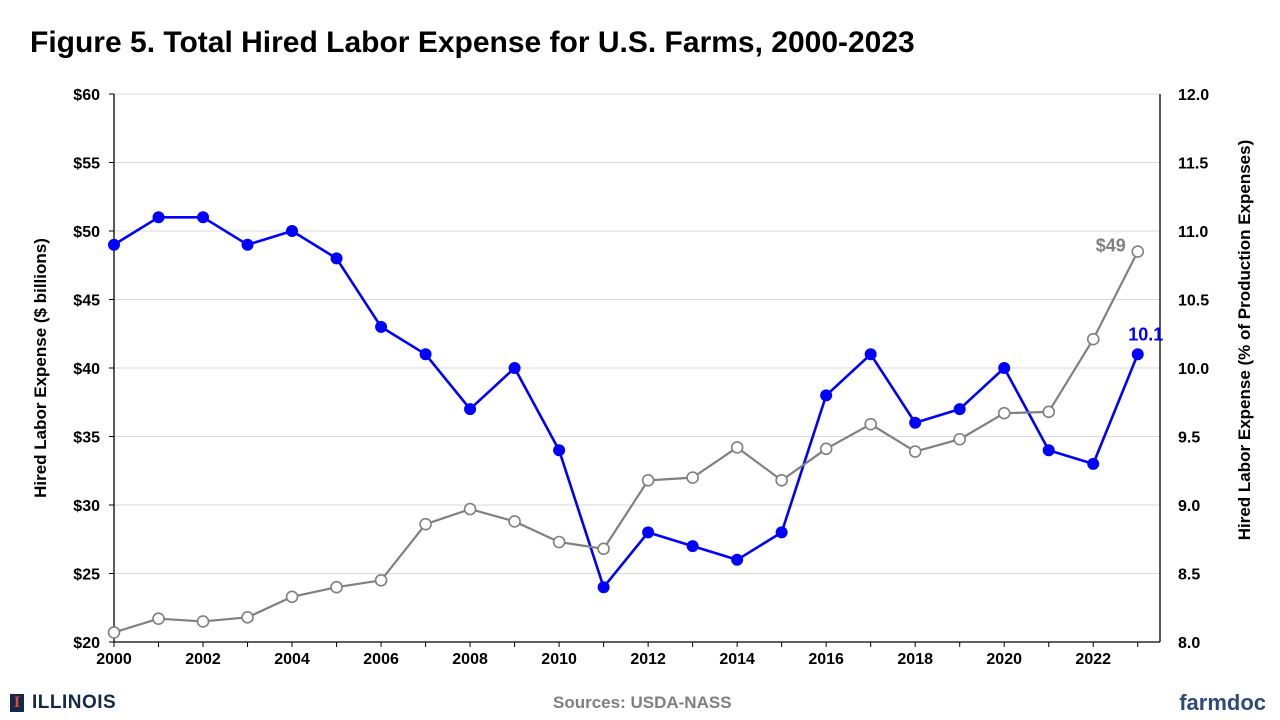 The width and height of the screenshot is (1280, 720). I want to click on y-left-tick-label: $50, so click(86, 232).